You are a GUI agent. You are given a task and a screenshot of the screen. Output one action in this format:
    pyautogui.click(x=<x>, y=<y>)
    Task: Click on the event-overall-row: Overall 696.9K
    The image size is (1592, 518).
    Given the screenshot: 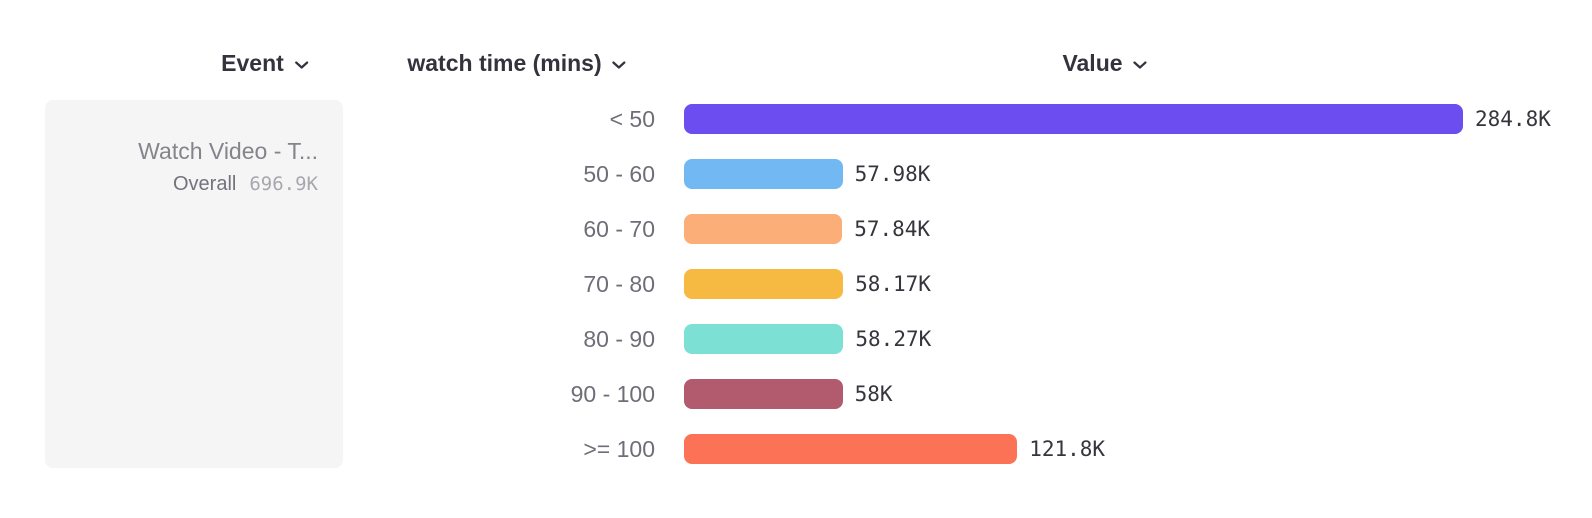 What is the action you would take?
    pyautogui.click(x=191, y=184)
    